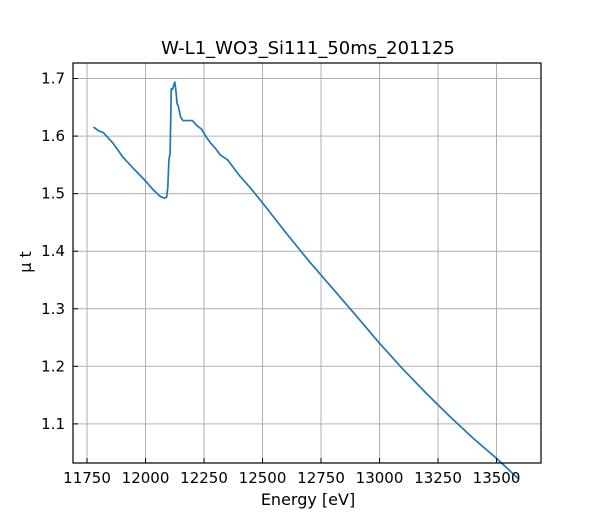 Image resolution: width=600 pixels, height=524 pixels. I want to click on x-tick-label: 13500, so click(497, 478).